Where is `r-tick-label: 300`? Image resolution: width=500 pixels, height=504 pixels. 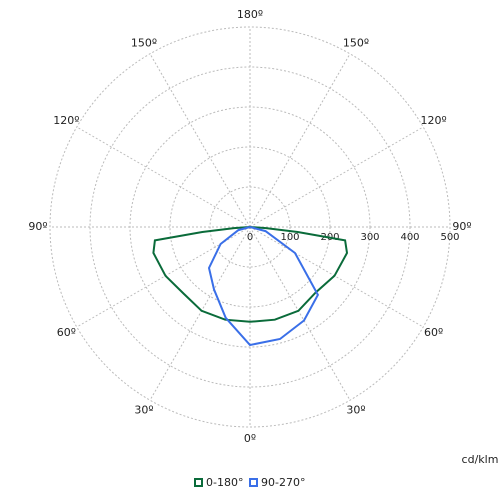
r-tick-label: 300 is located at coordinates (369, 237).